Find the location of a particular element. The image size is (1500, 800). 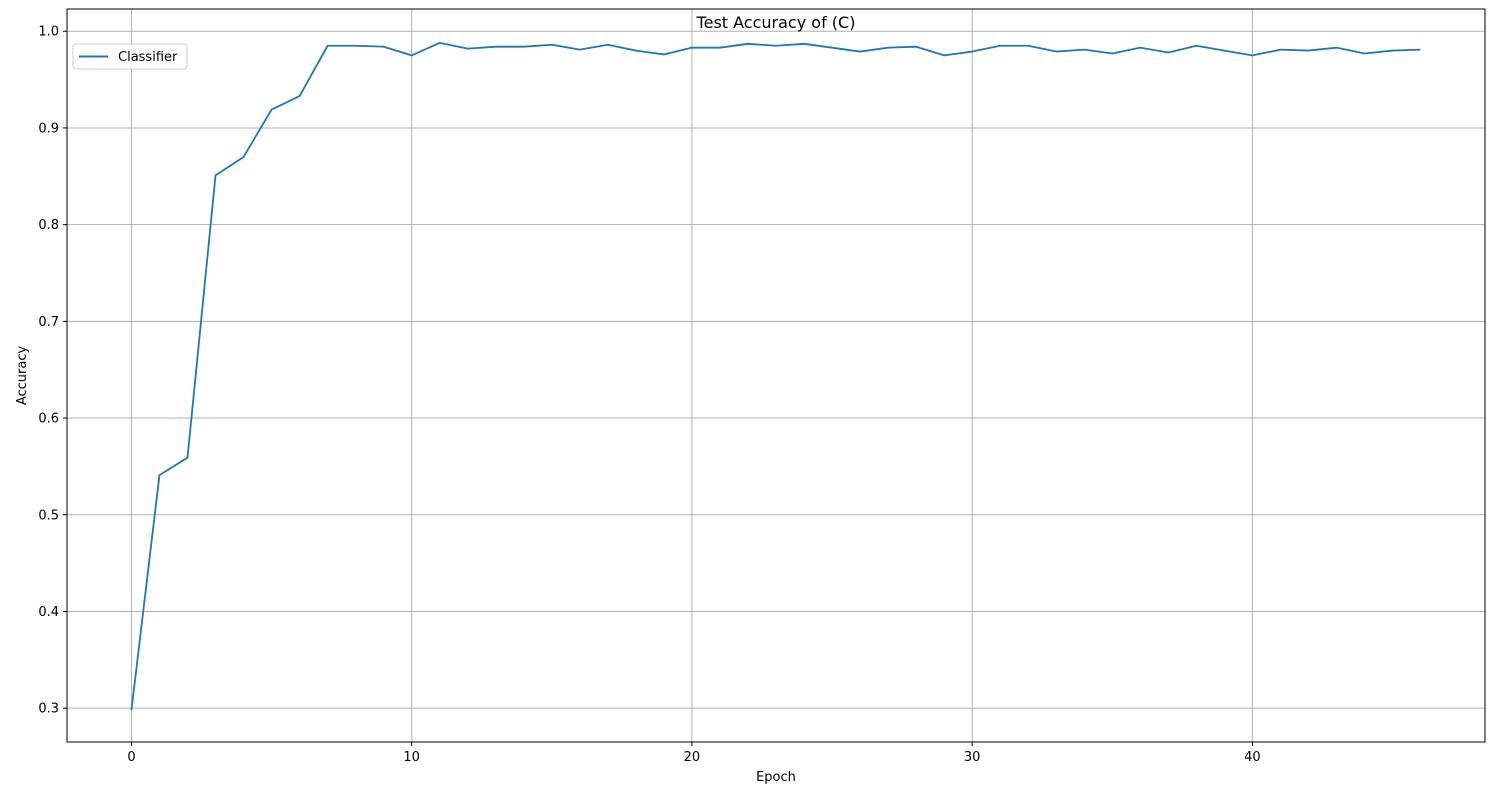

y-tick-label: 0.6 is located at coordinates (48, 419).